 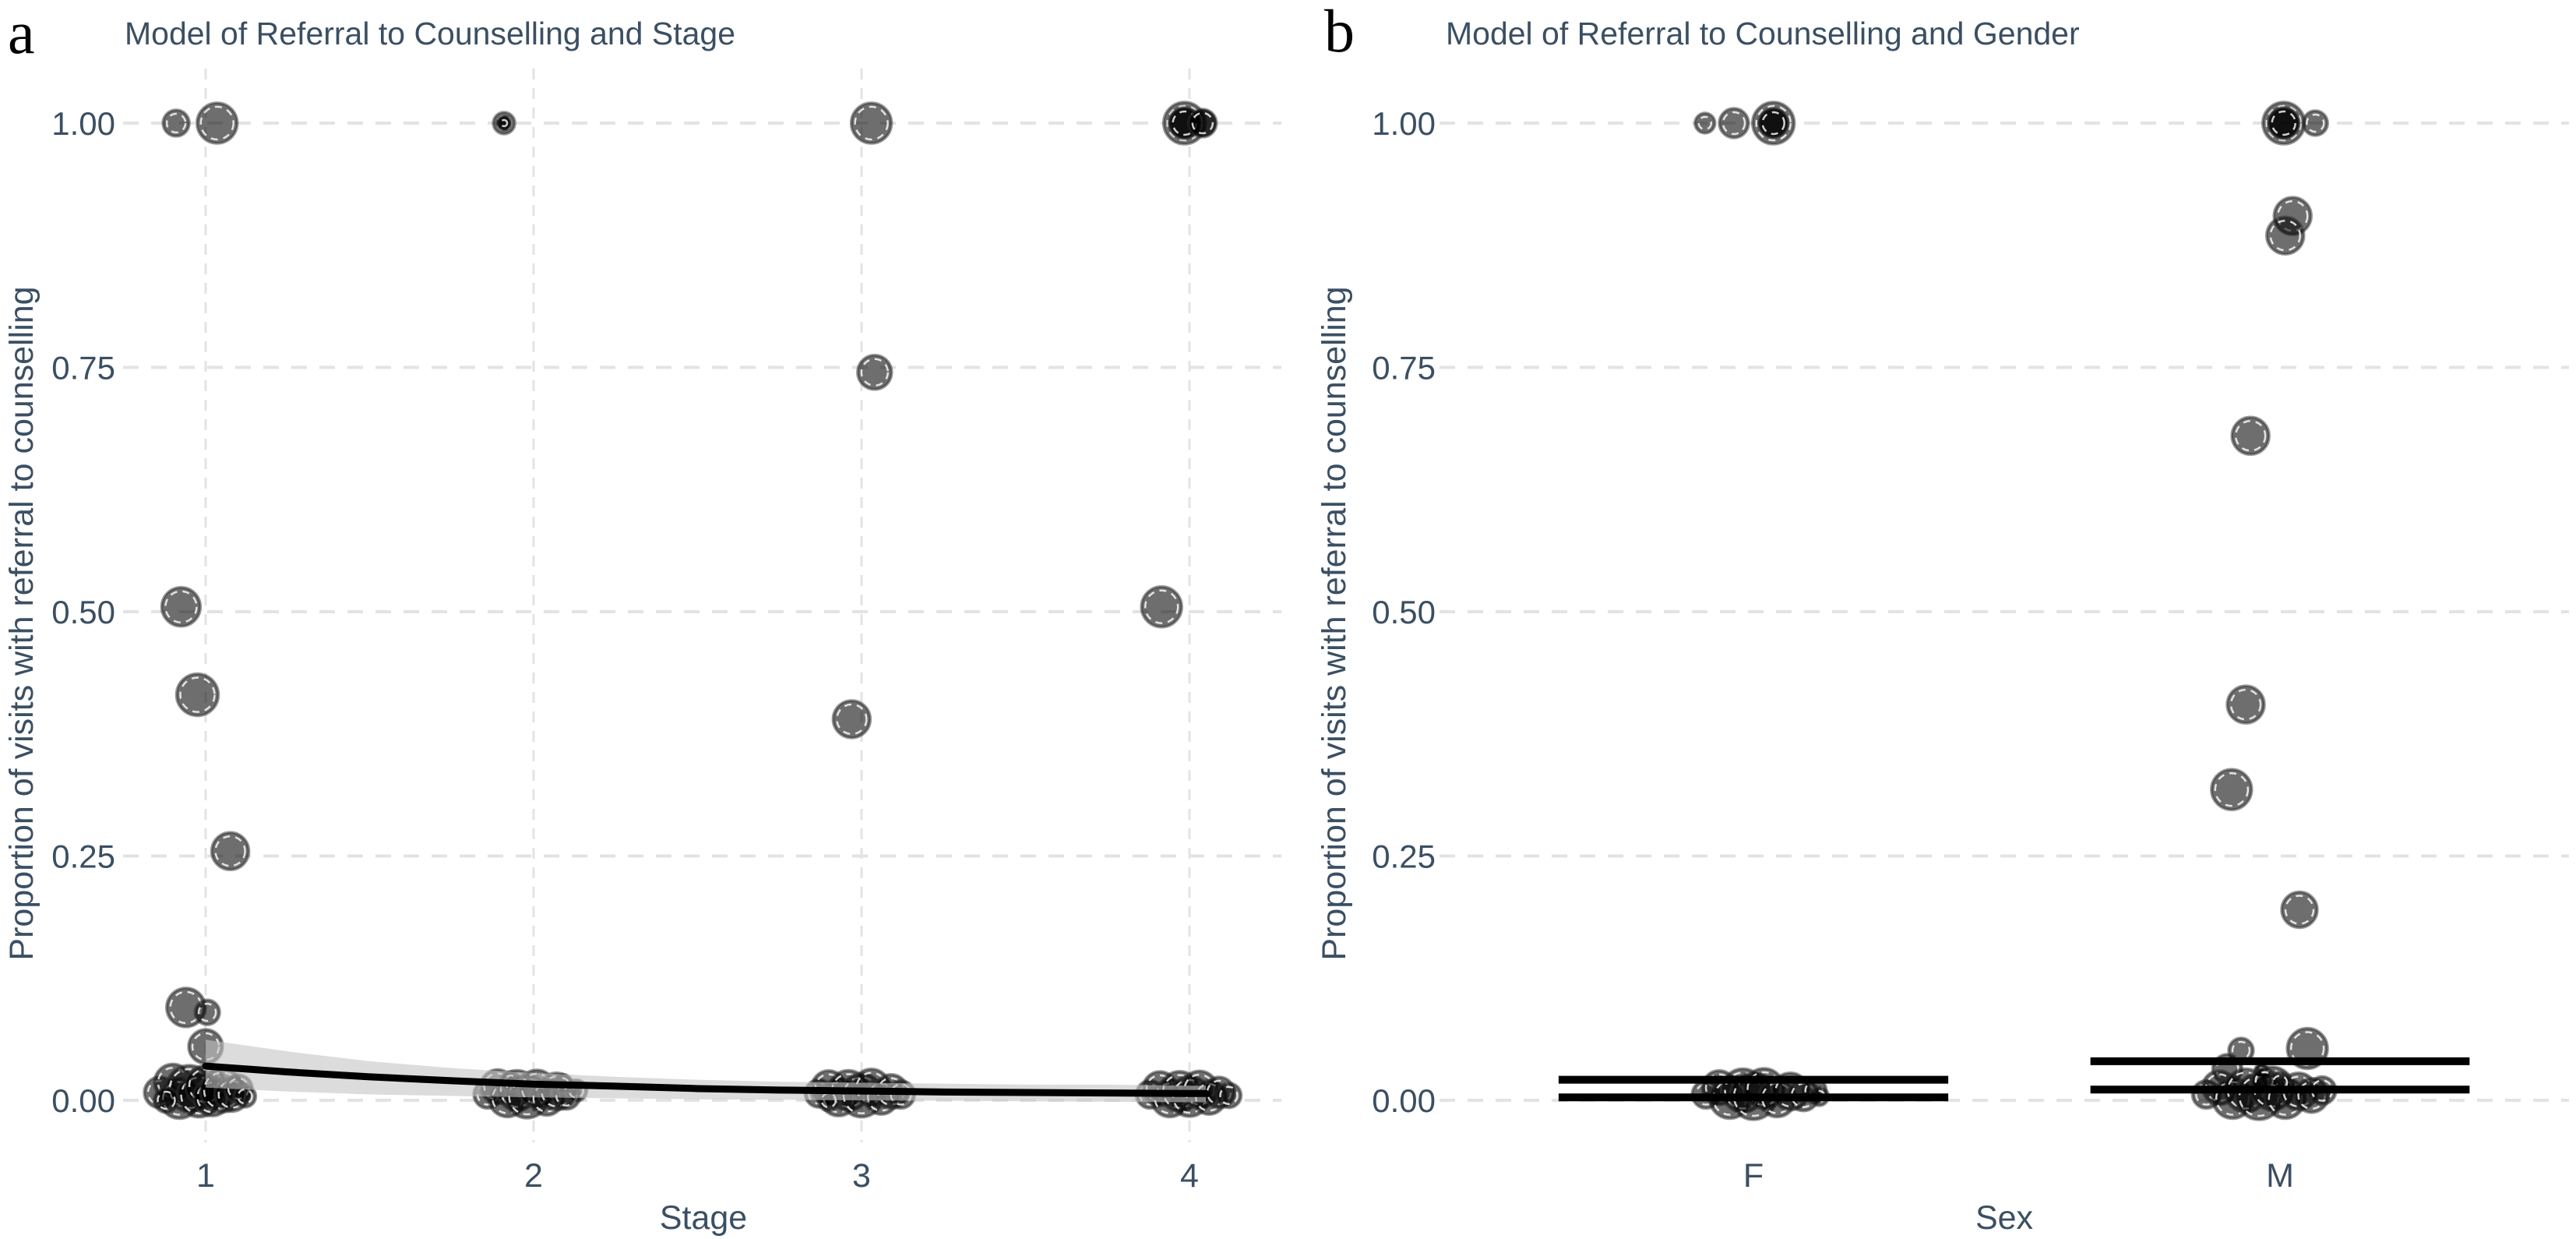 I want to click on x-tick-label: 2, so click(x=534, y=1176).